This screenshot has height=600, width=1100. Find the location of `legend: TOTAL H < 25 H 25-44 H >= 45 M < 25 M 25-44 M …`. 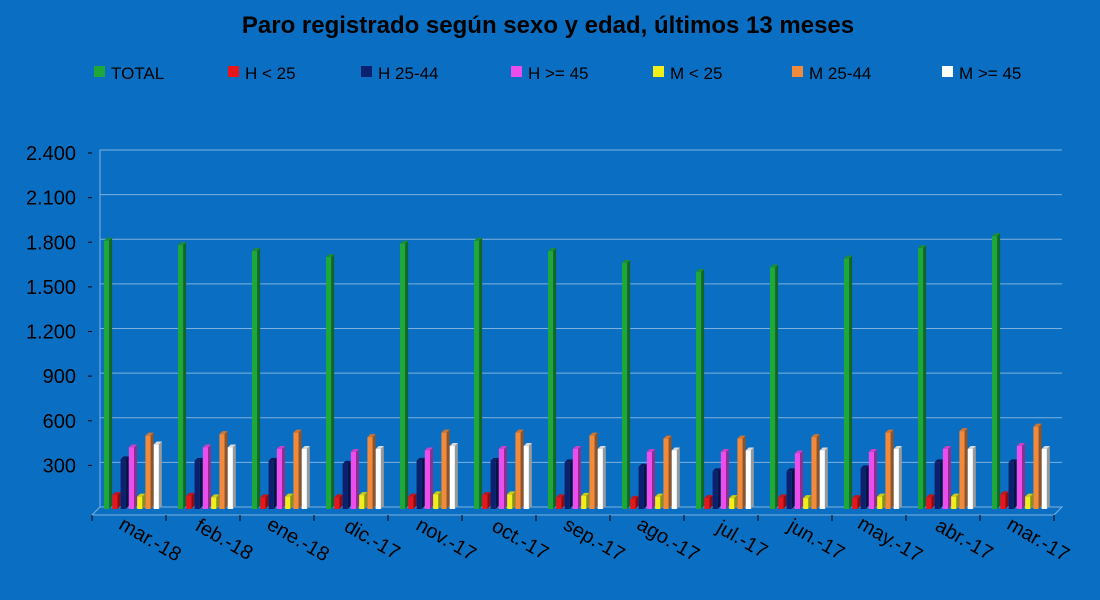

legend: TOTAL H < 25 H 25-44 H >= 45 M < 25 M 25-44 M … is located at coordinates (557, 73).